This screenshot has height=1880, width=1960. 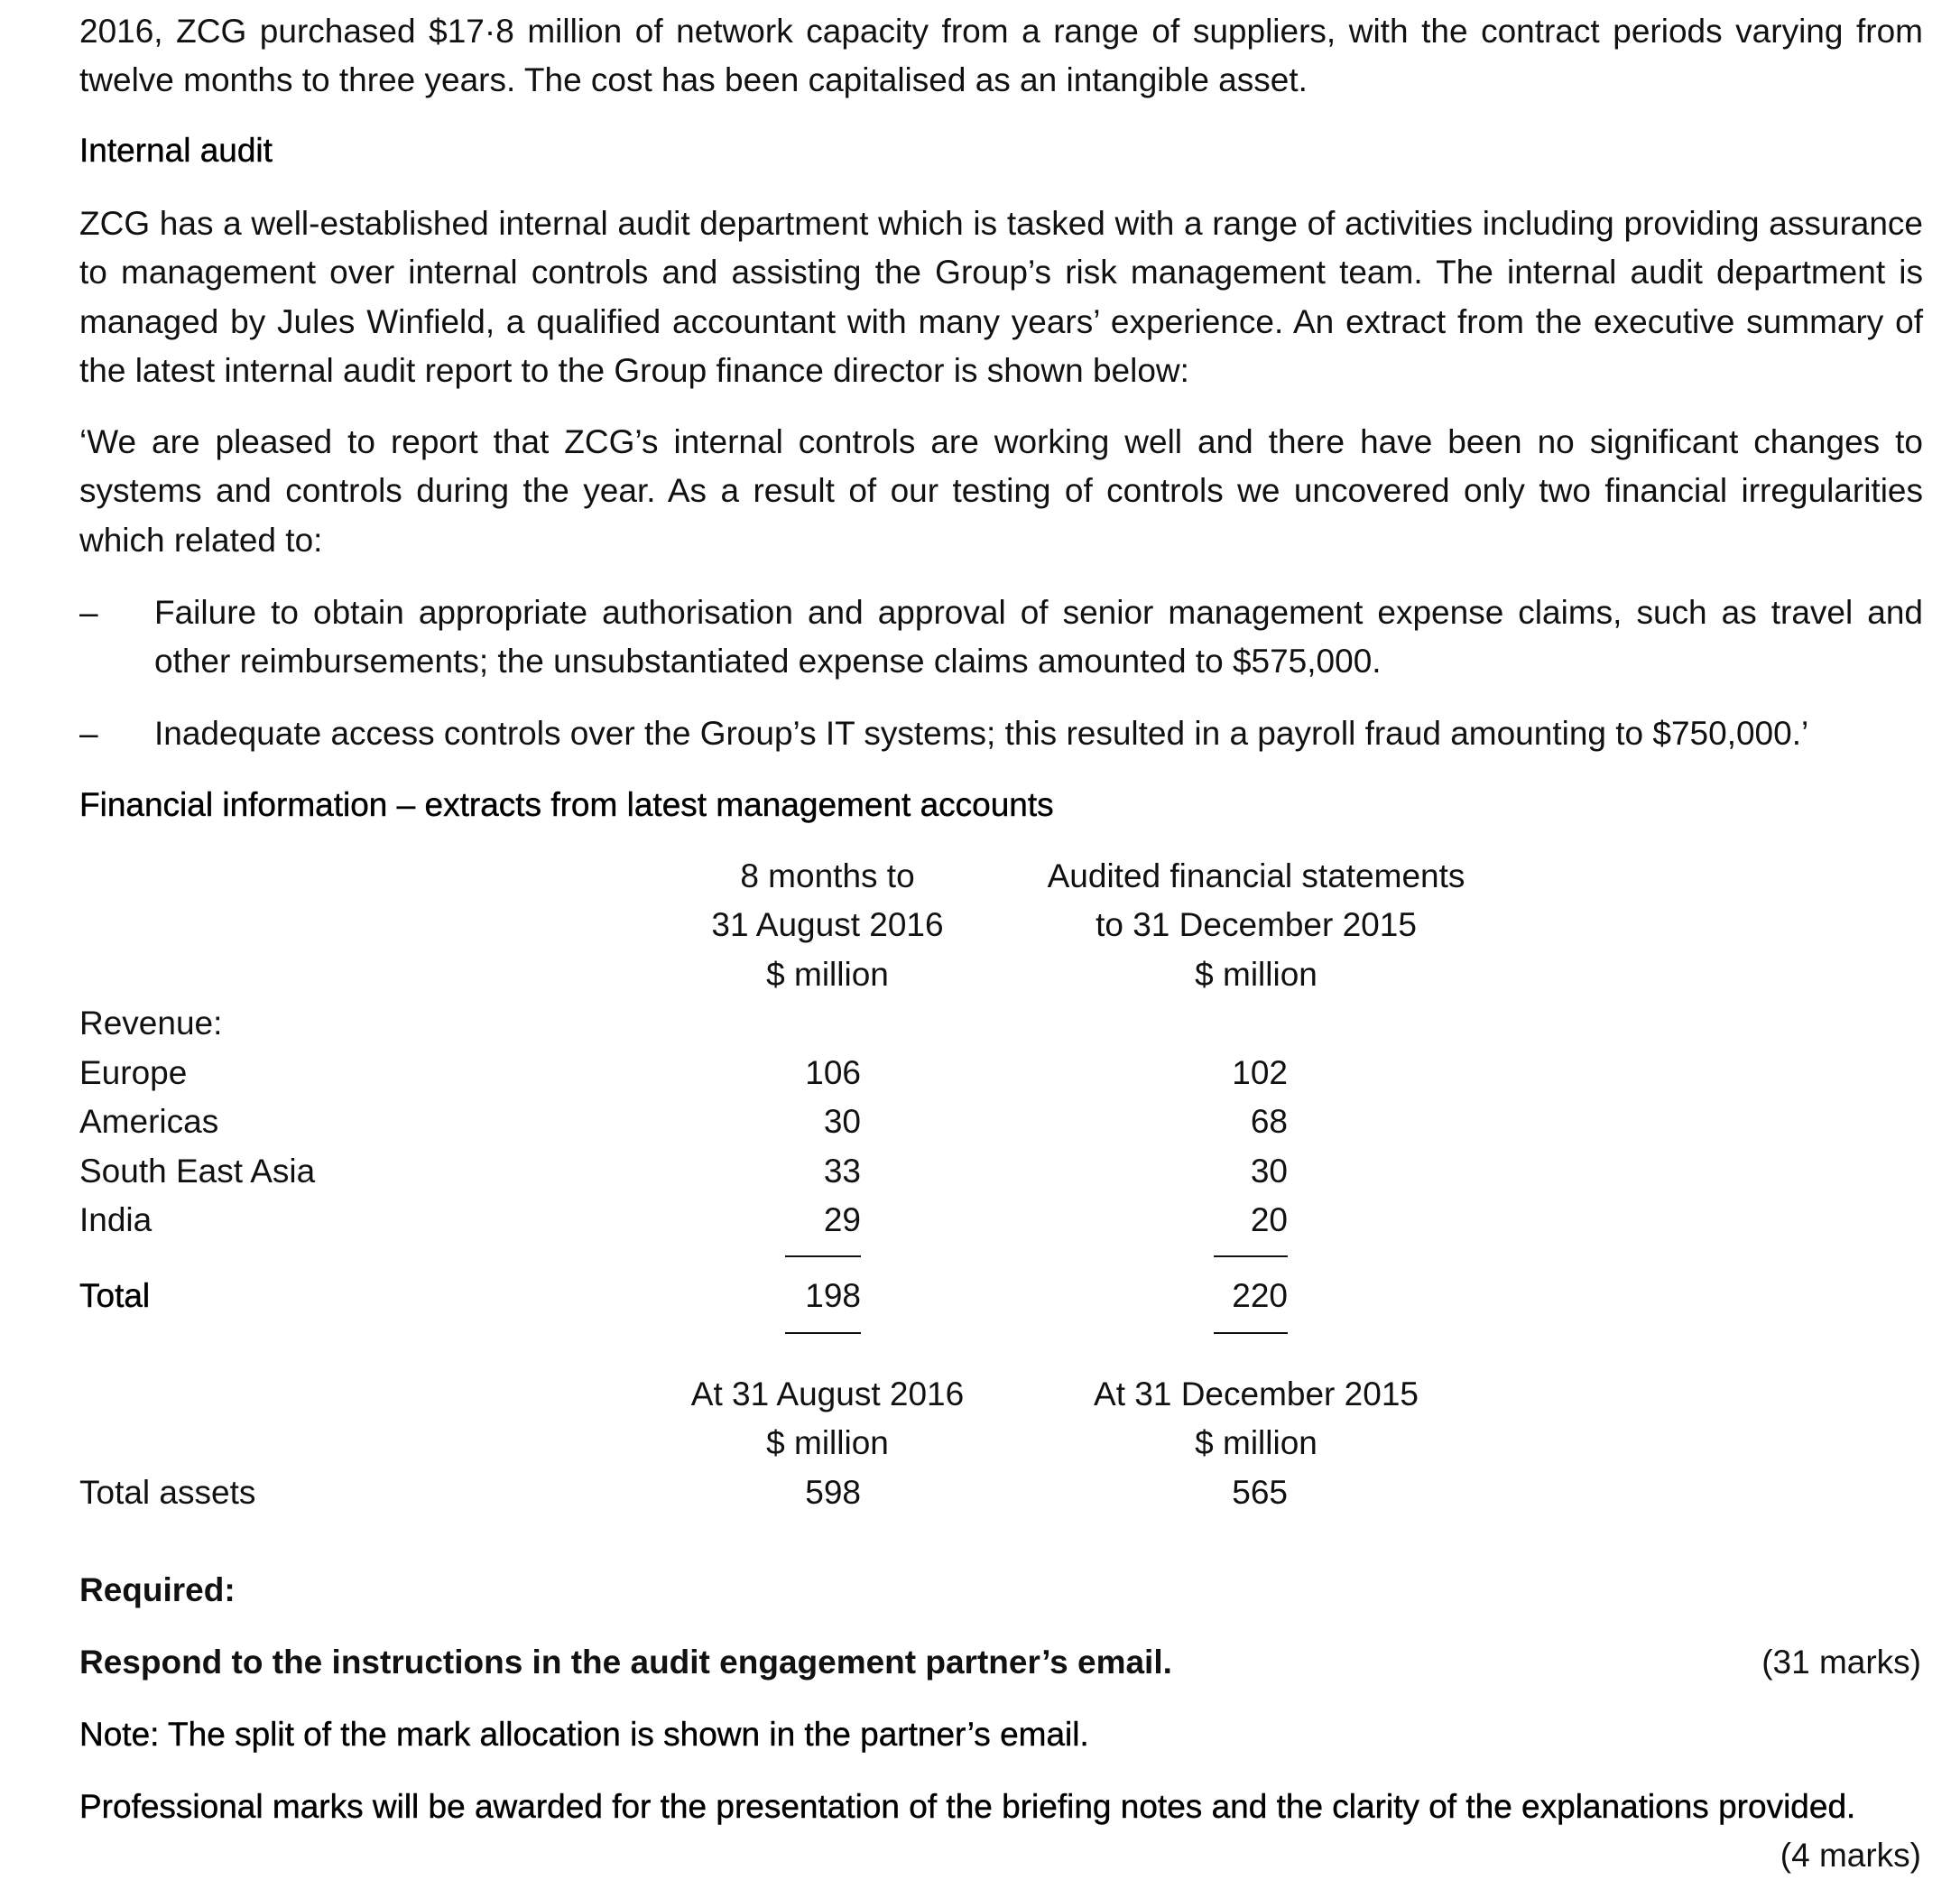 I want to click on row-value-2016: 29, so click(x=842, y=1219).